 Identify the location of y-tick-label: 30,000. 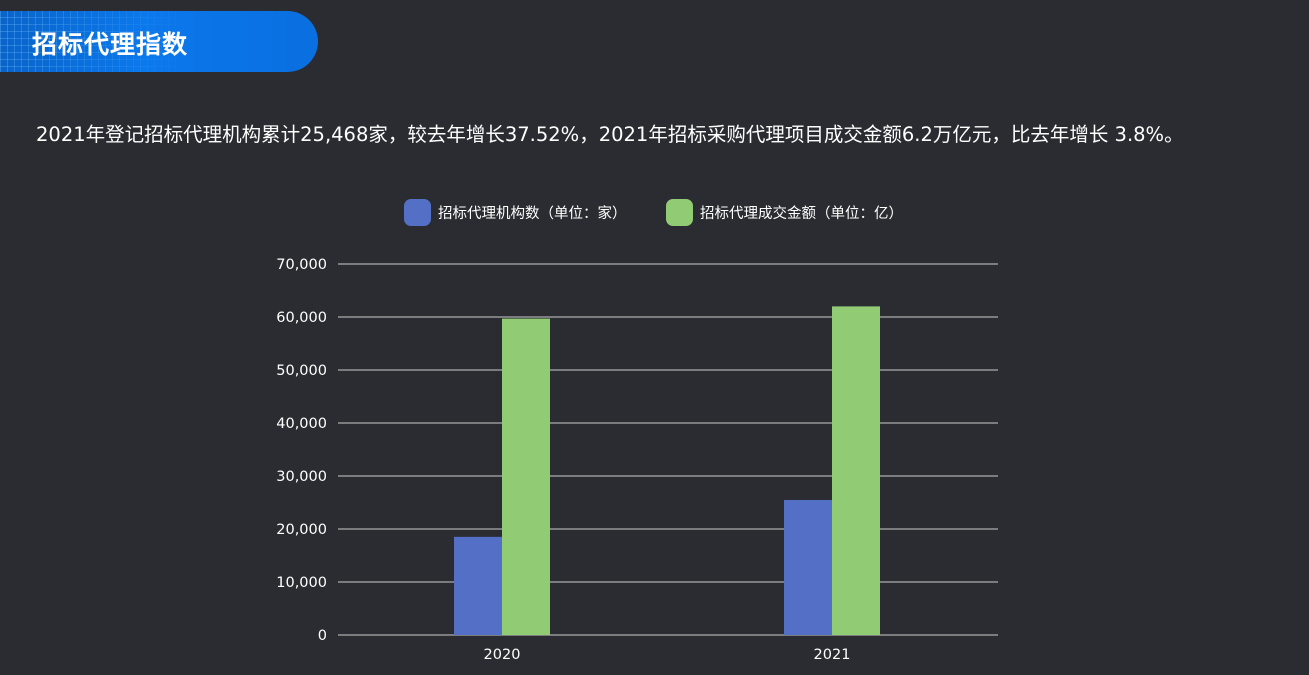
(301, 477).